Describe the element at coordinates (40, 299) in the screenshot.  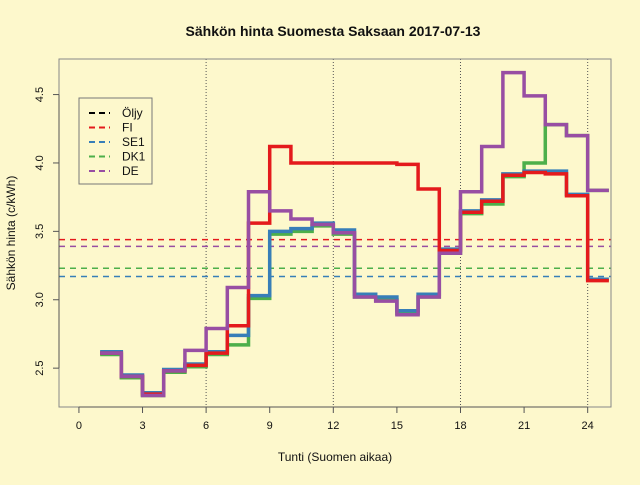
I see `y-tick-label: 3.0` at that location.